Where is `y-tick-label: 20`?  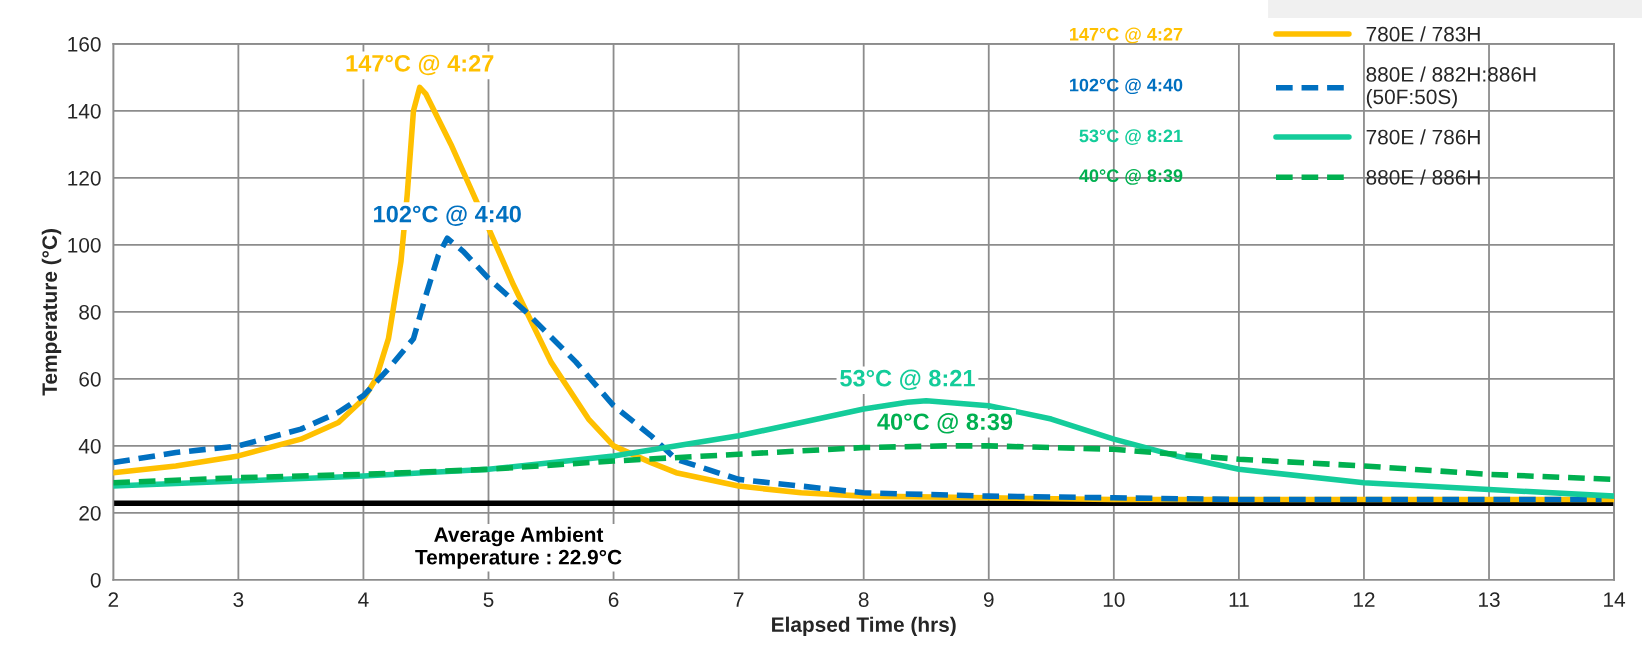 y-tick-label: 20 is located at coordinates (90, 513).